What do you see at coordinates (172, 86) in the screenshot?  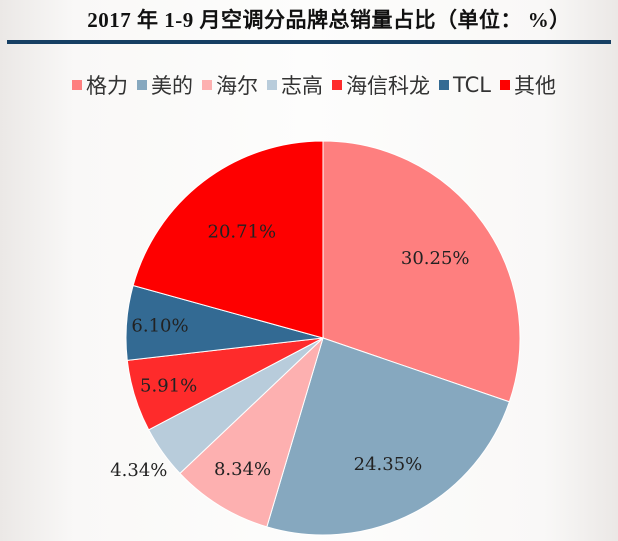 I see `legend-label: 美的` at bounding box center [172, 86].